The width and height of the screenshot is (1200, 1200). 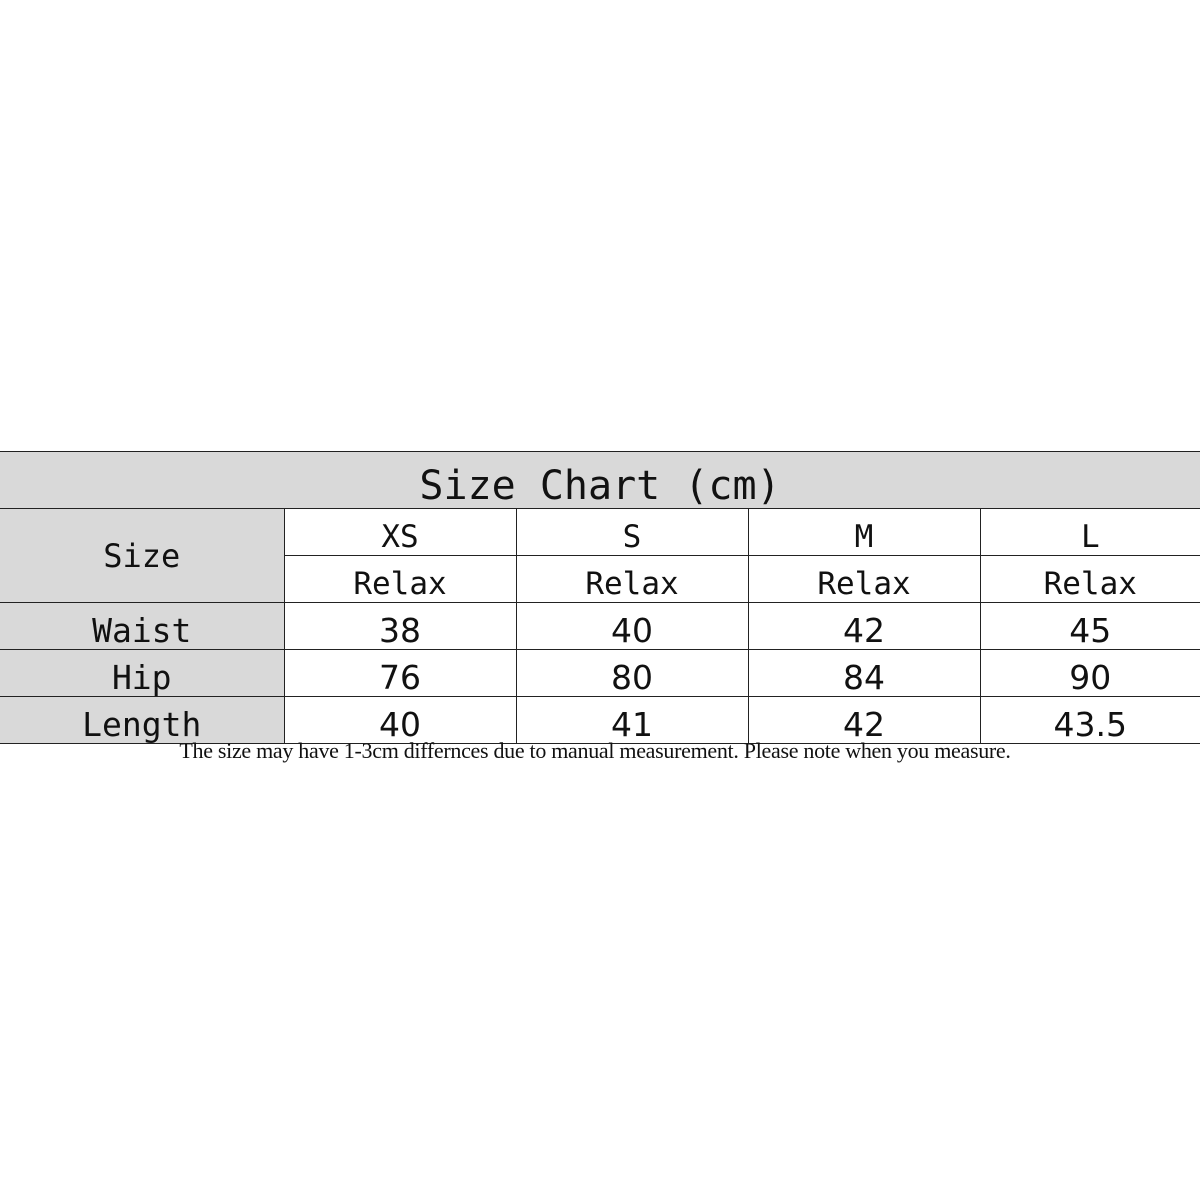 What do you see at coordinates (1089, 720) in the screenshot?
I see `cell: 43.5` at bounding box center [1089, 720].